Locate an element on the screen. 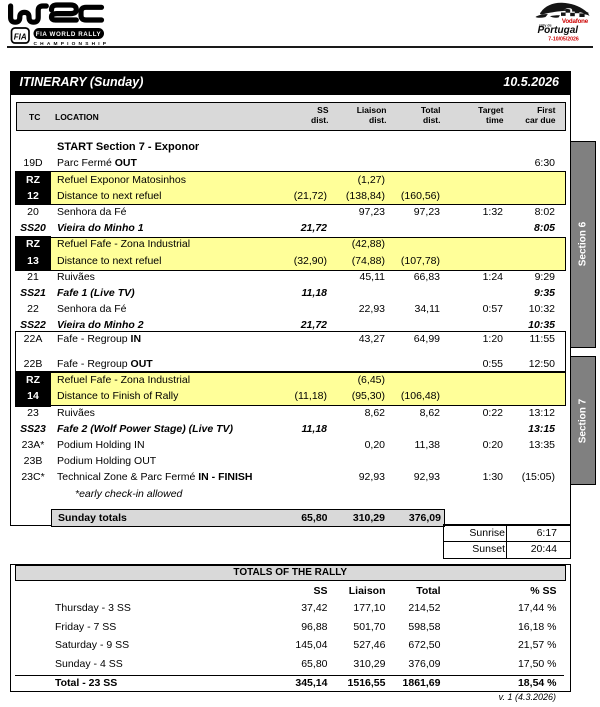 Image resolution: width=600 pixels, height=707 pixels. svg-text: FIA WORLD RALLY is located at coordinates (69, 34).